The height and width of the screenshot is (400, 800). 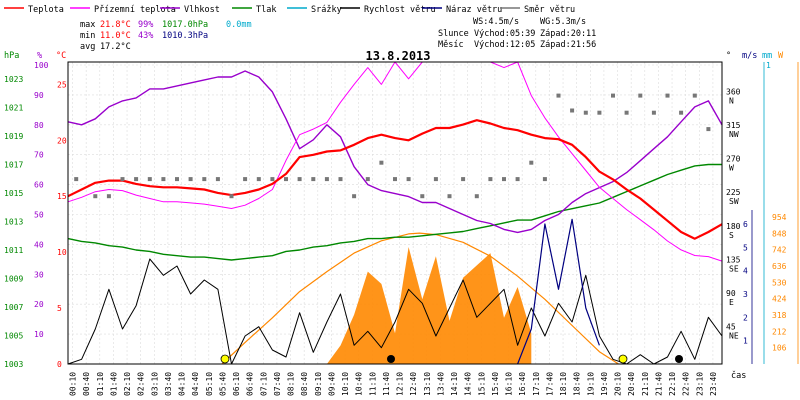 I want to click on x-tick-label: 22:40, so click(x=686, y=384).